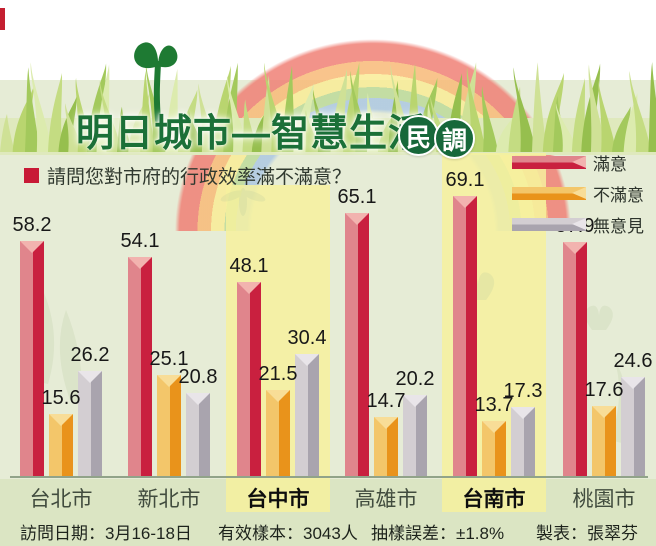  What do you see at coordinates (357, 345) in the screenshot?
I see `bar-高雄市-滿意` at bounding box center [357, 345].